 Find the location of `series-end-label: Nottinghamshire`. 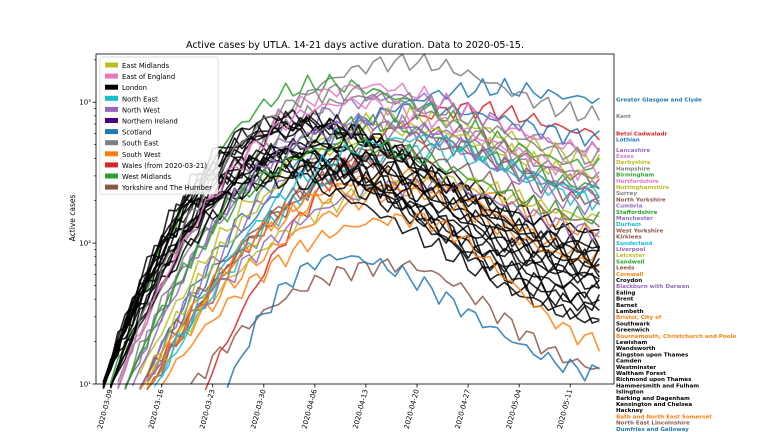

series-end-label: Nottinghamshire is located at coordinates (642, 188).